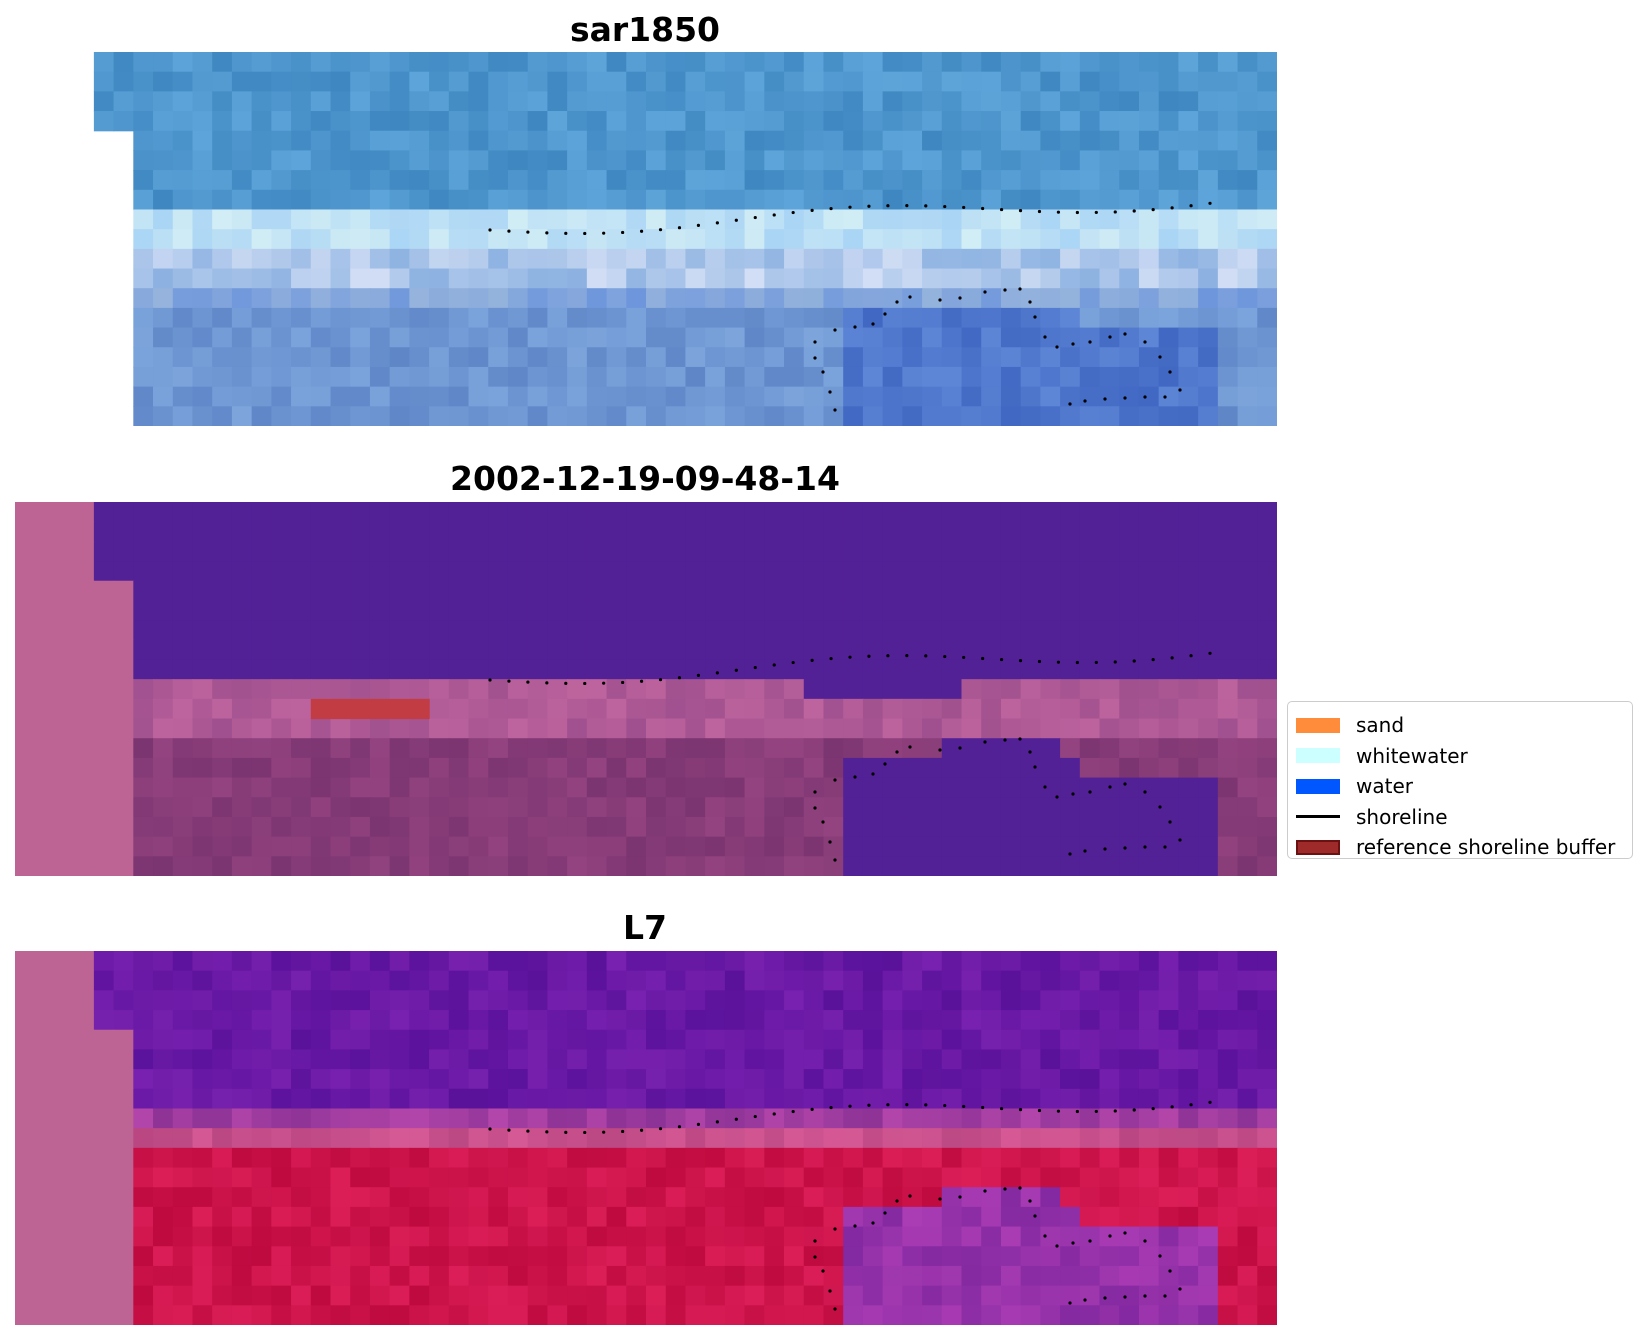 The image size is (1643, 1337). I want to click on legend-item-whitewater: whitewater, so click(1460, 756).